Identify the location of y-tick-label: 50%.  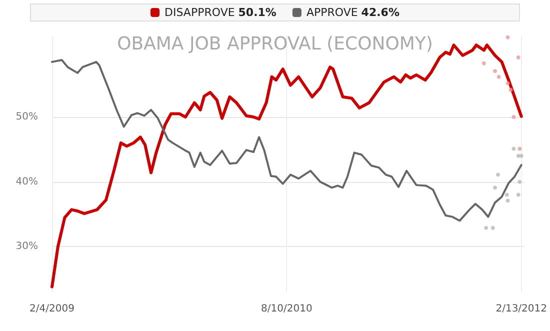
(27, 117).